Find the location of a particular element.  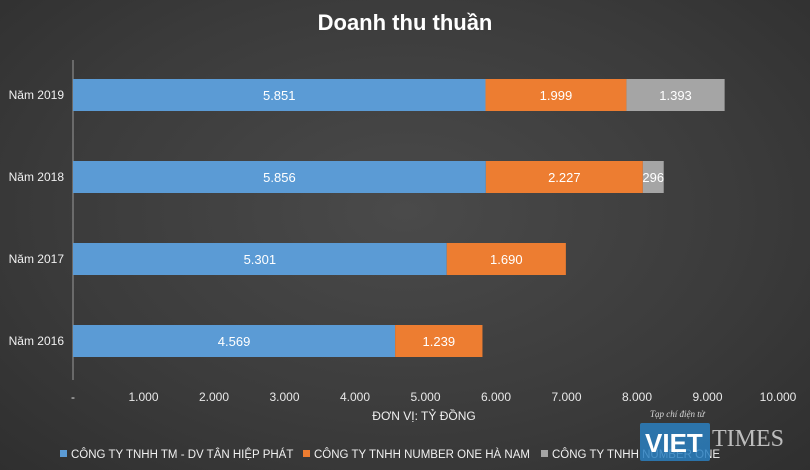

data-label: 5.851 is located at coordinates (279, 95).